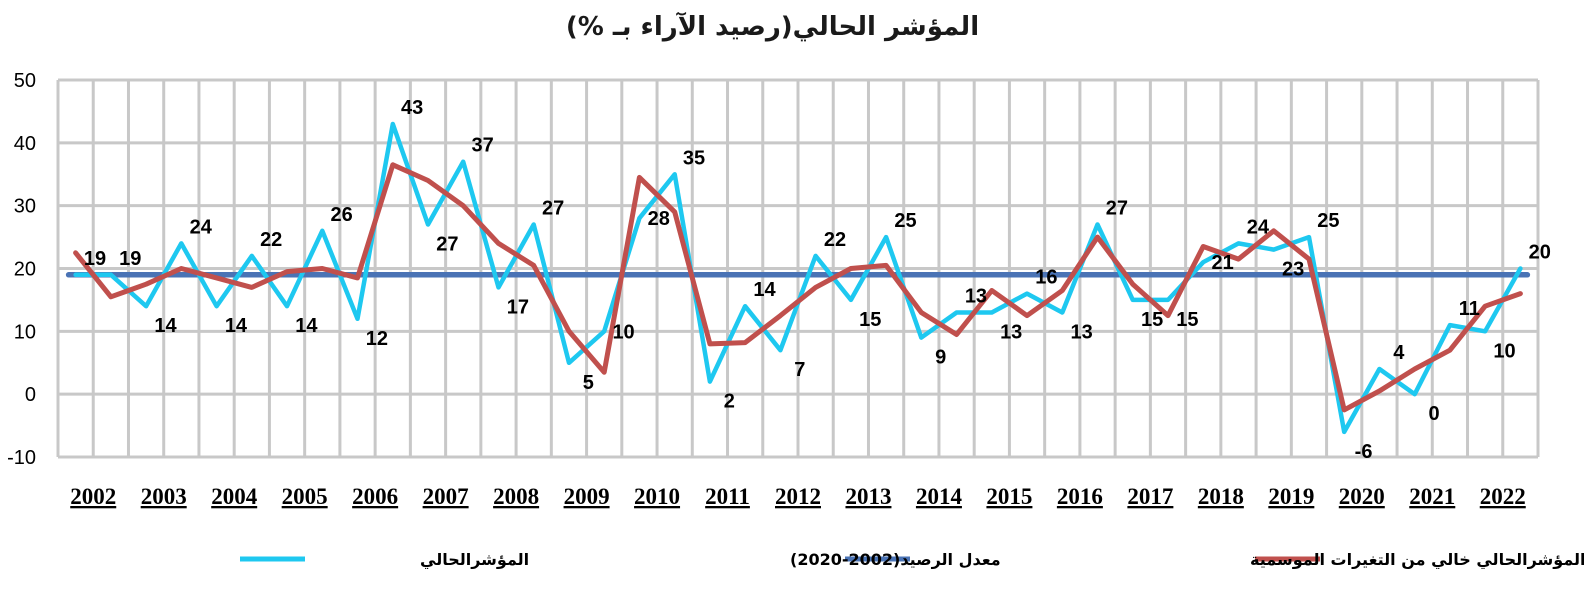  Describe the element at coordinates (342, 215) in the screenshot. I see `data-label: 26` at that location.